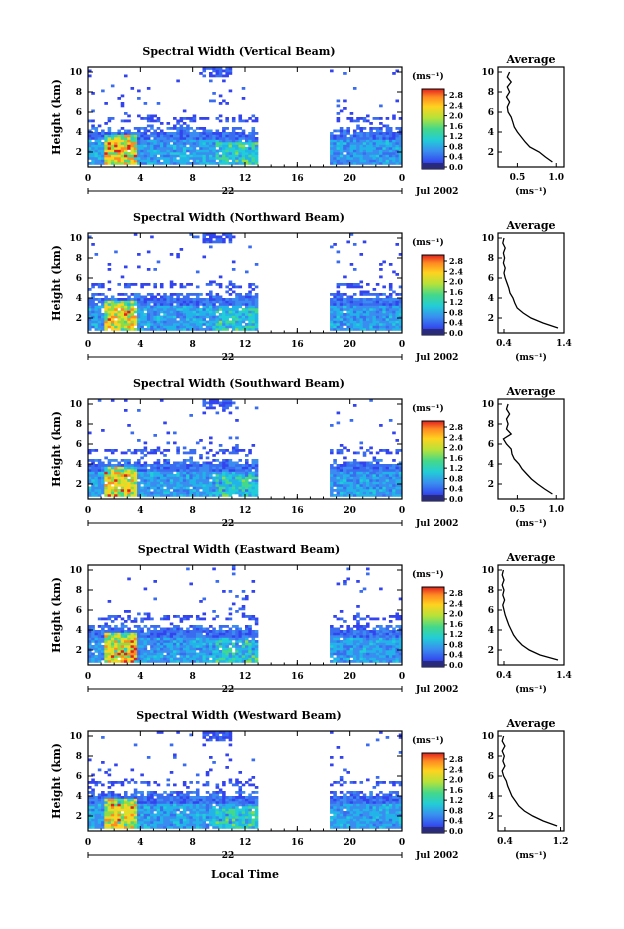 The width and height of the screenshot is (624, 929). Describe the element at coordinates (491, 319) in the screenshot. I see `average-y-tick-label: 2` at that location.